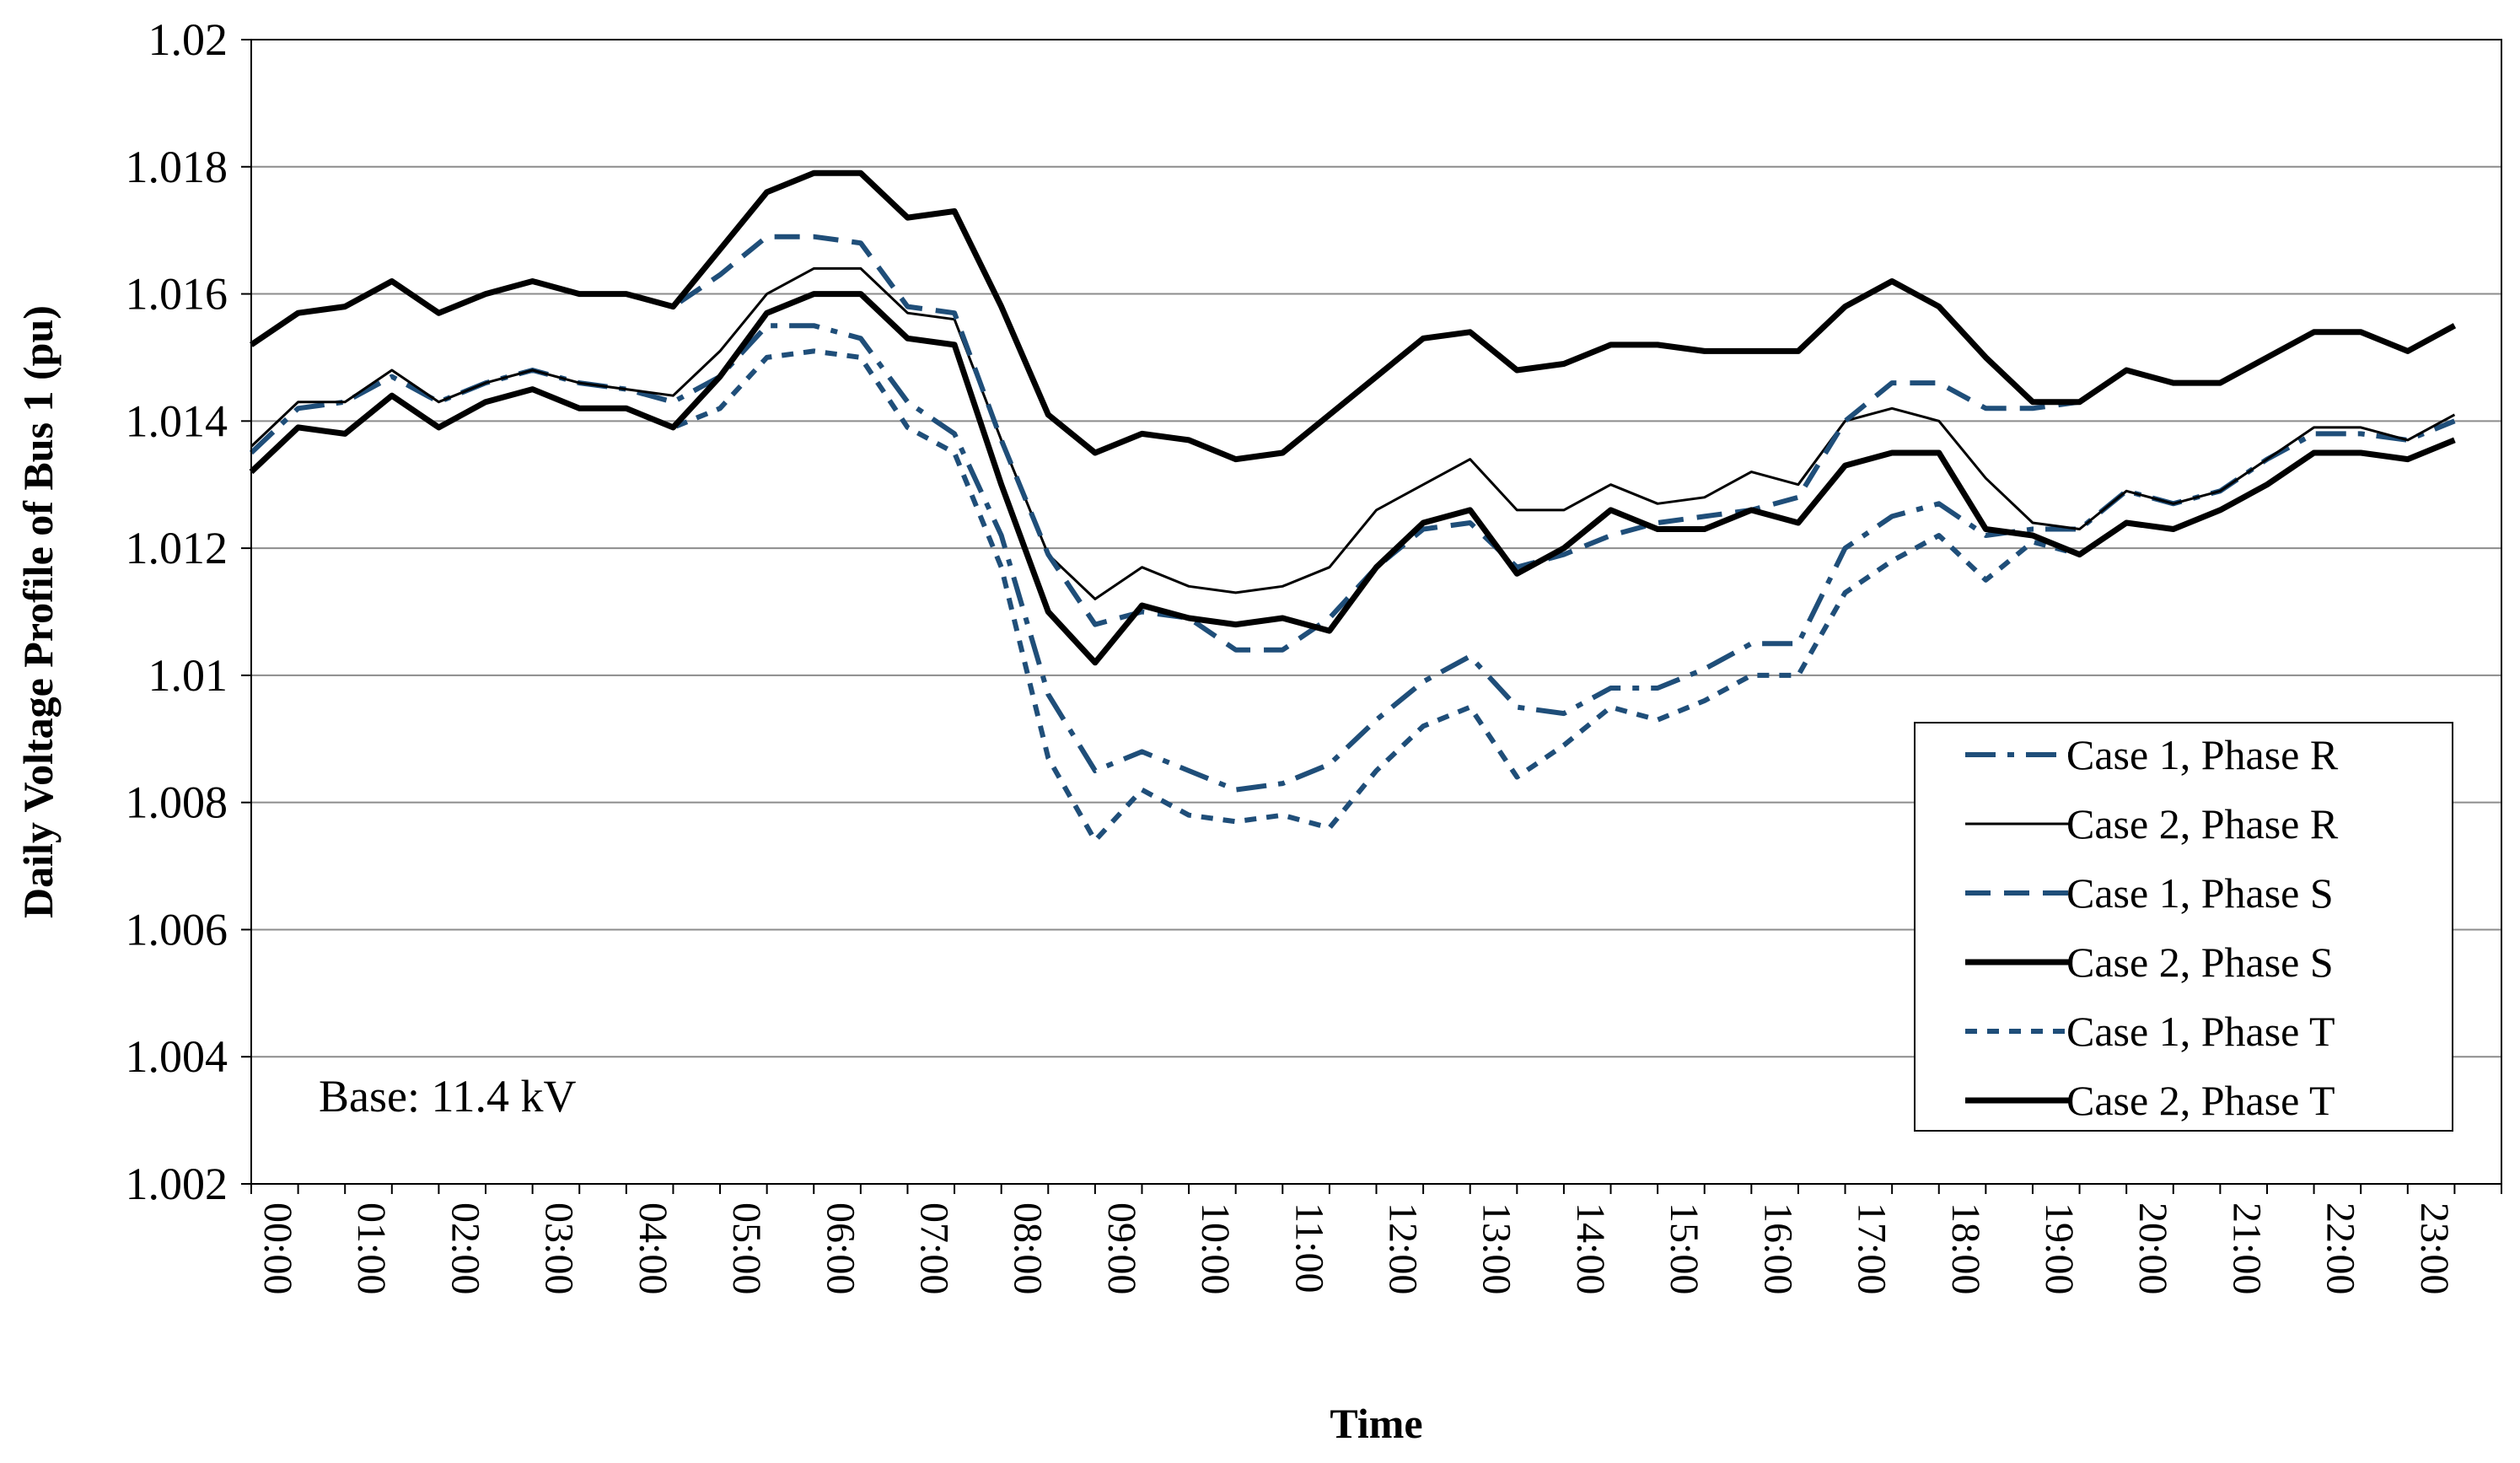  What do you see at coordinates (2200, 893) in the screenshot?
I see `legend-label-2: Case 1, Phase S` at bounding box center [2200, 893].